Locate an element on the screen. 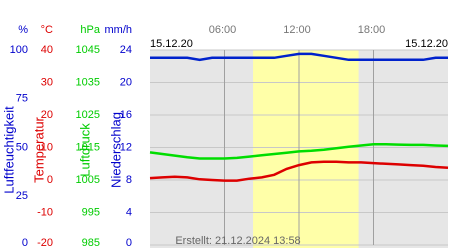 This screenshot has height=250, width=450. y-tick-label: 1025 is located at coordinates (88, 115).